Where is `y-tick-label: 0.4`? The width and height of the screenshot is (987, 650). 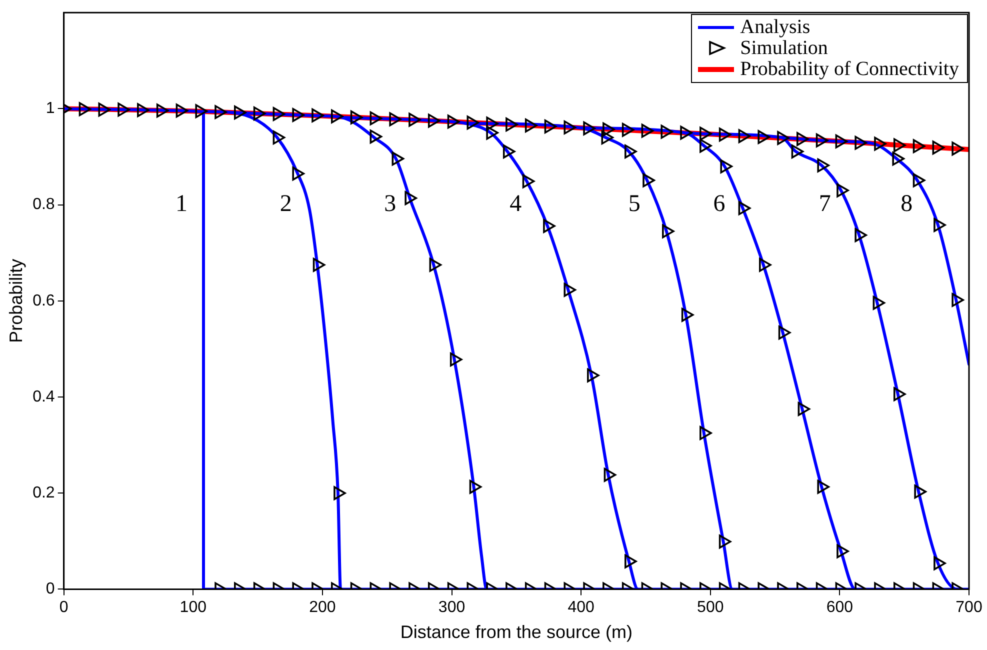
y-tick-label: 0.4 is located at coordinates (43, 397).